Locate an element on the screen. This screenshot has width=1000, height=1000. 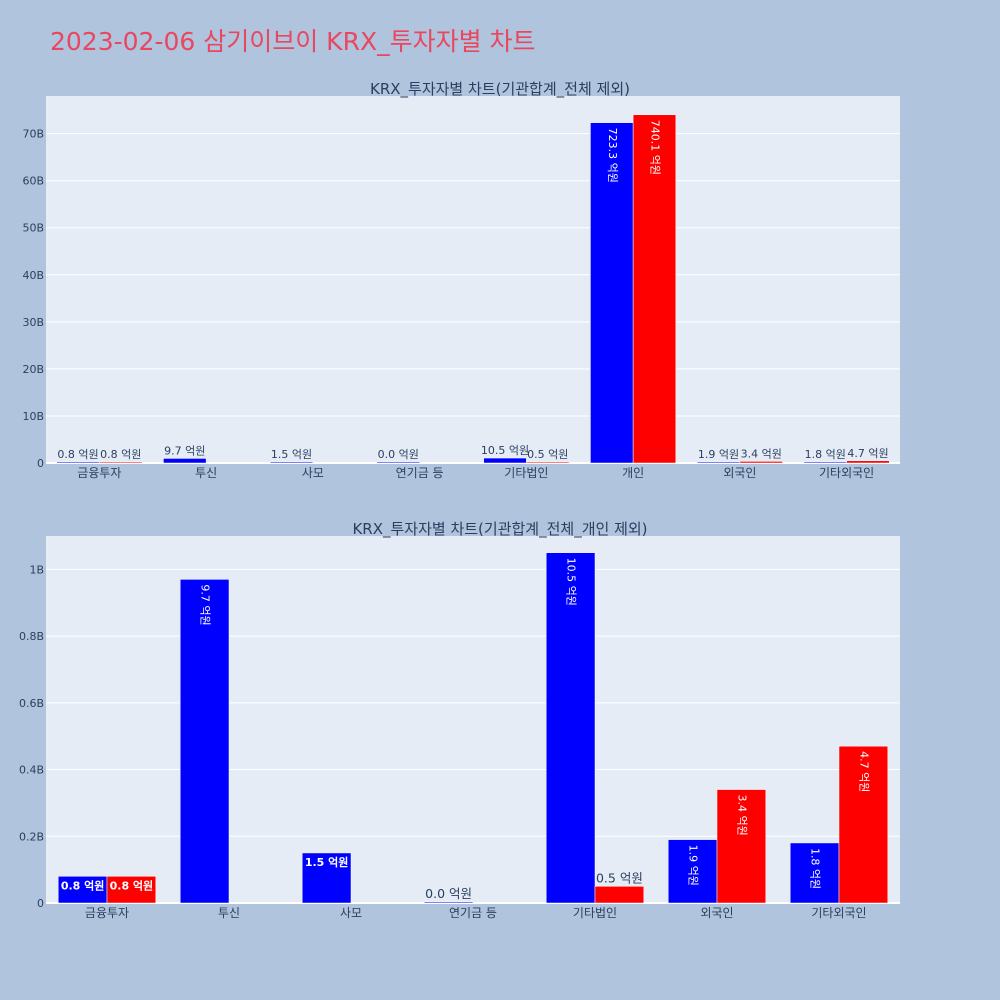
y-tick-label: 0.2B is located at coordinates (31, 836).